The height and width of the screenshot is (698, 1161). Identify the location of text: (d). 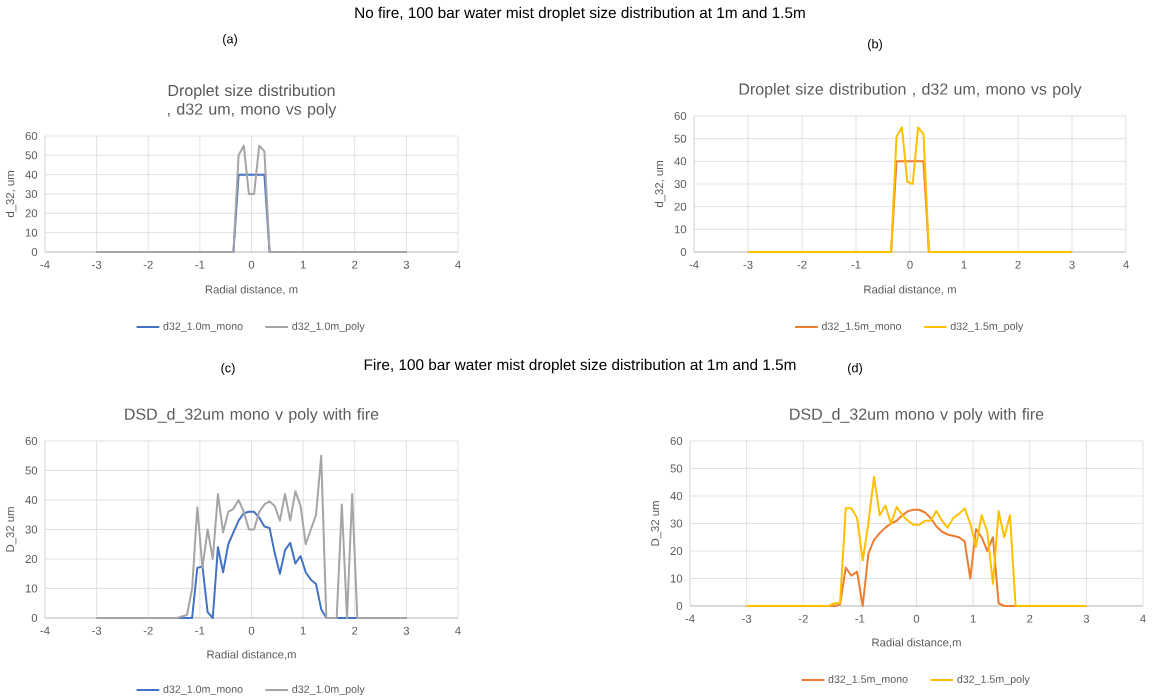
(855, 369).